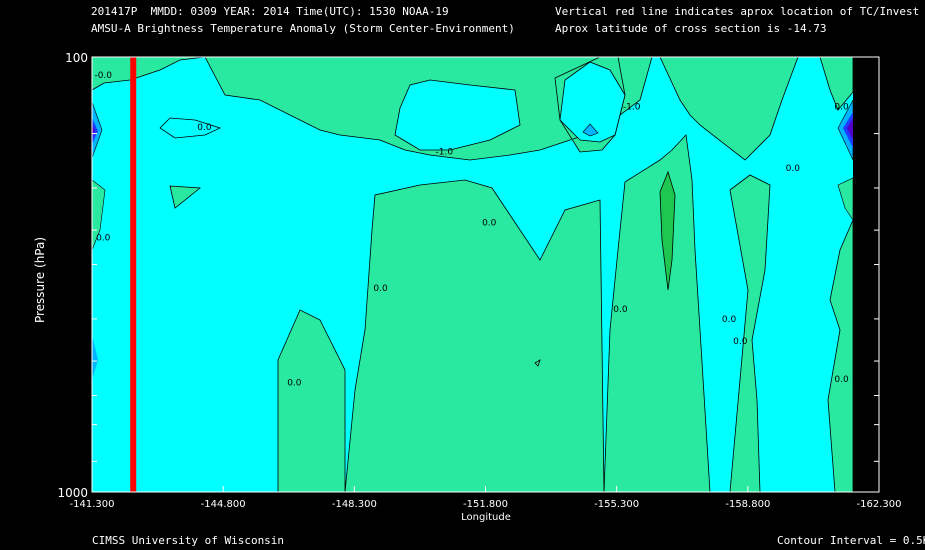 The image size is (925, 550). What do you see at coordinates (103, 76) in the screenshot?
I see `contour-label: -0.0` at bounding box center [103, 76].